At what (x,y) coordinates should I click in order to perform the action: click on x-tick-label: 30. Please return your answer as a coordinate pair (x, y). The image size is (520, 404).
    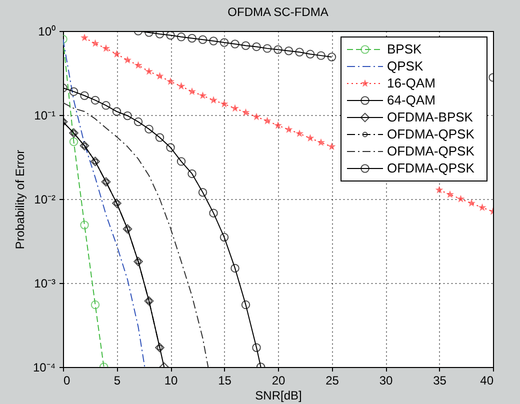
    Looking at the image, I should click on (386, 381).